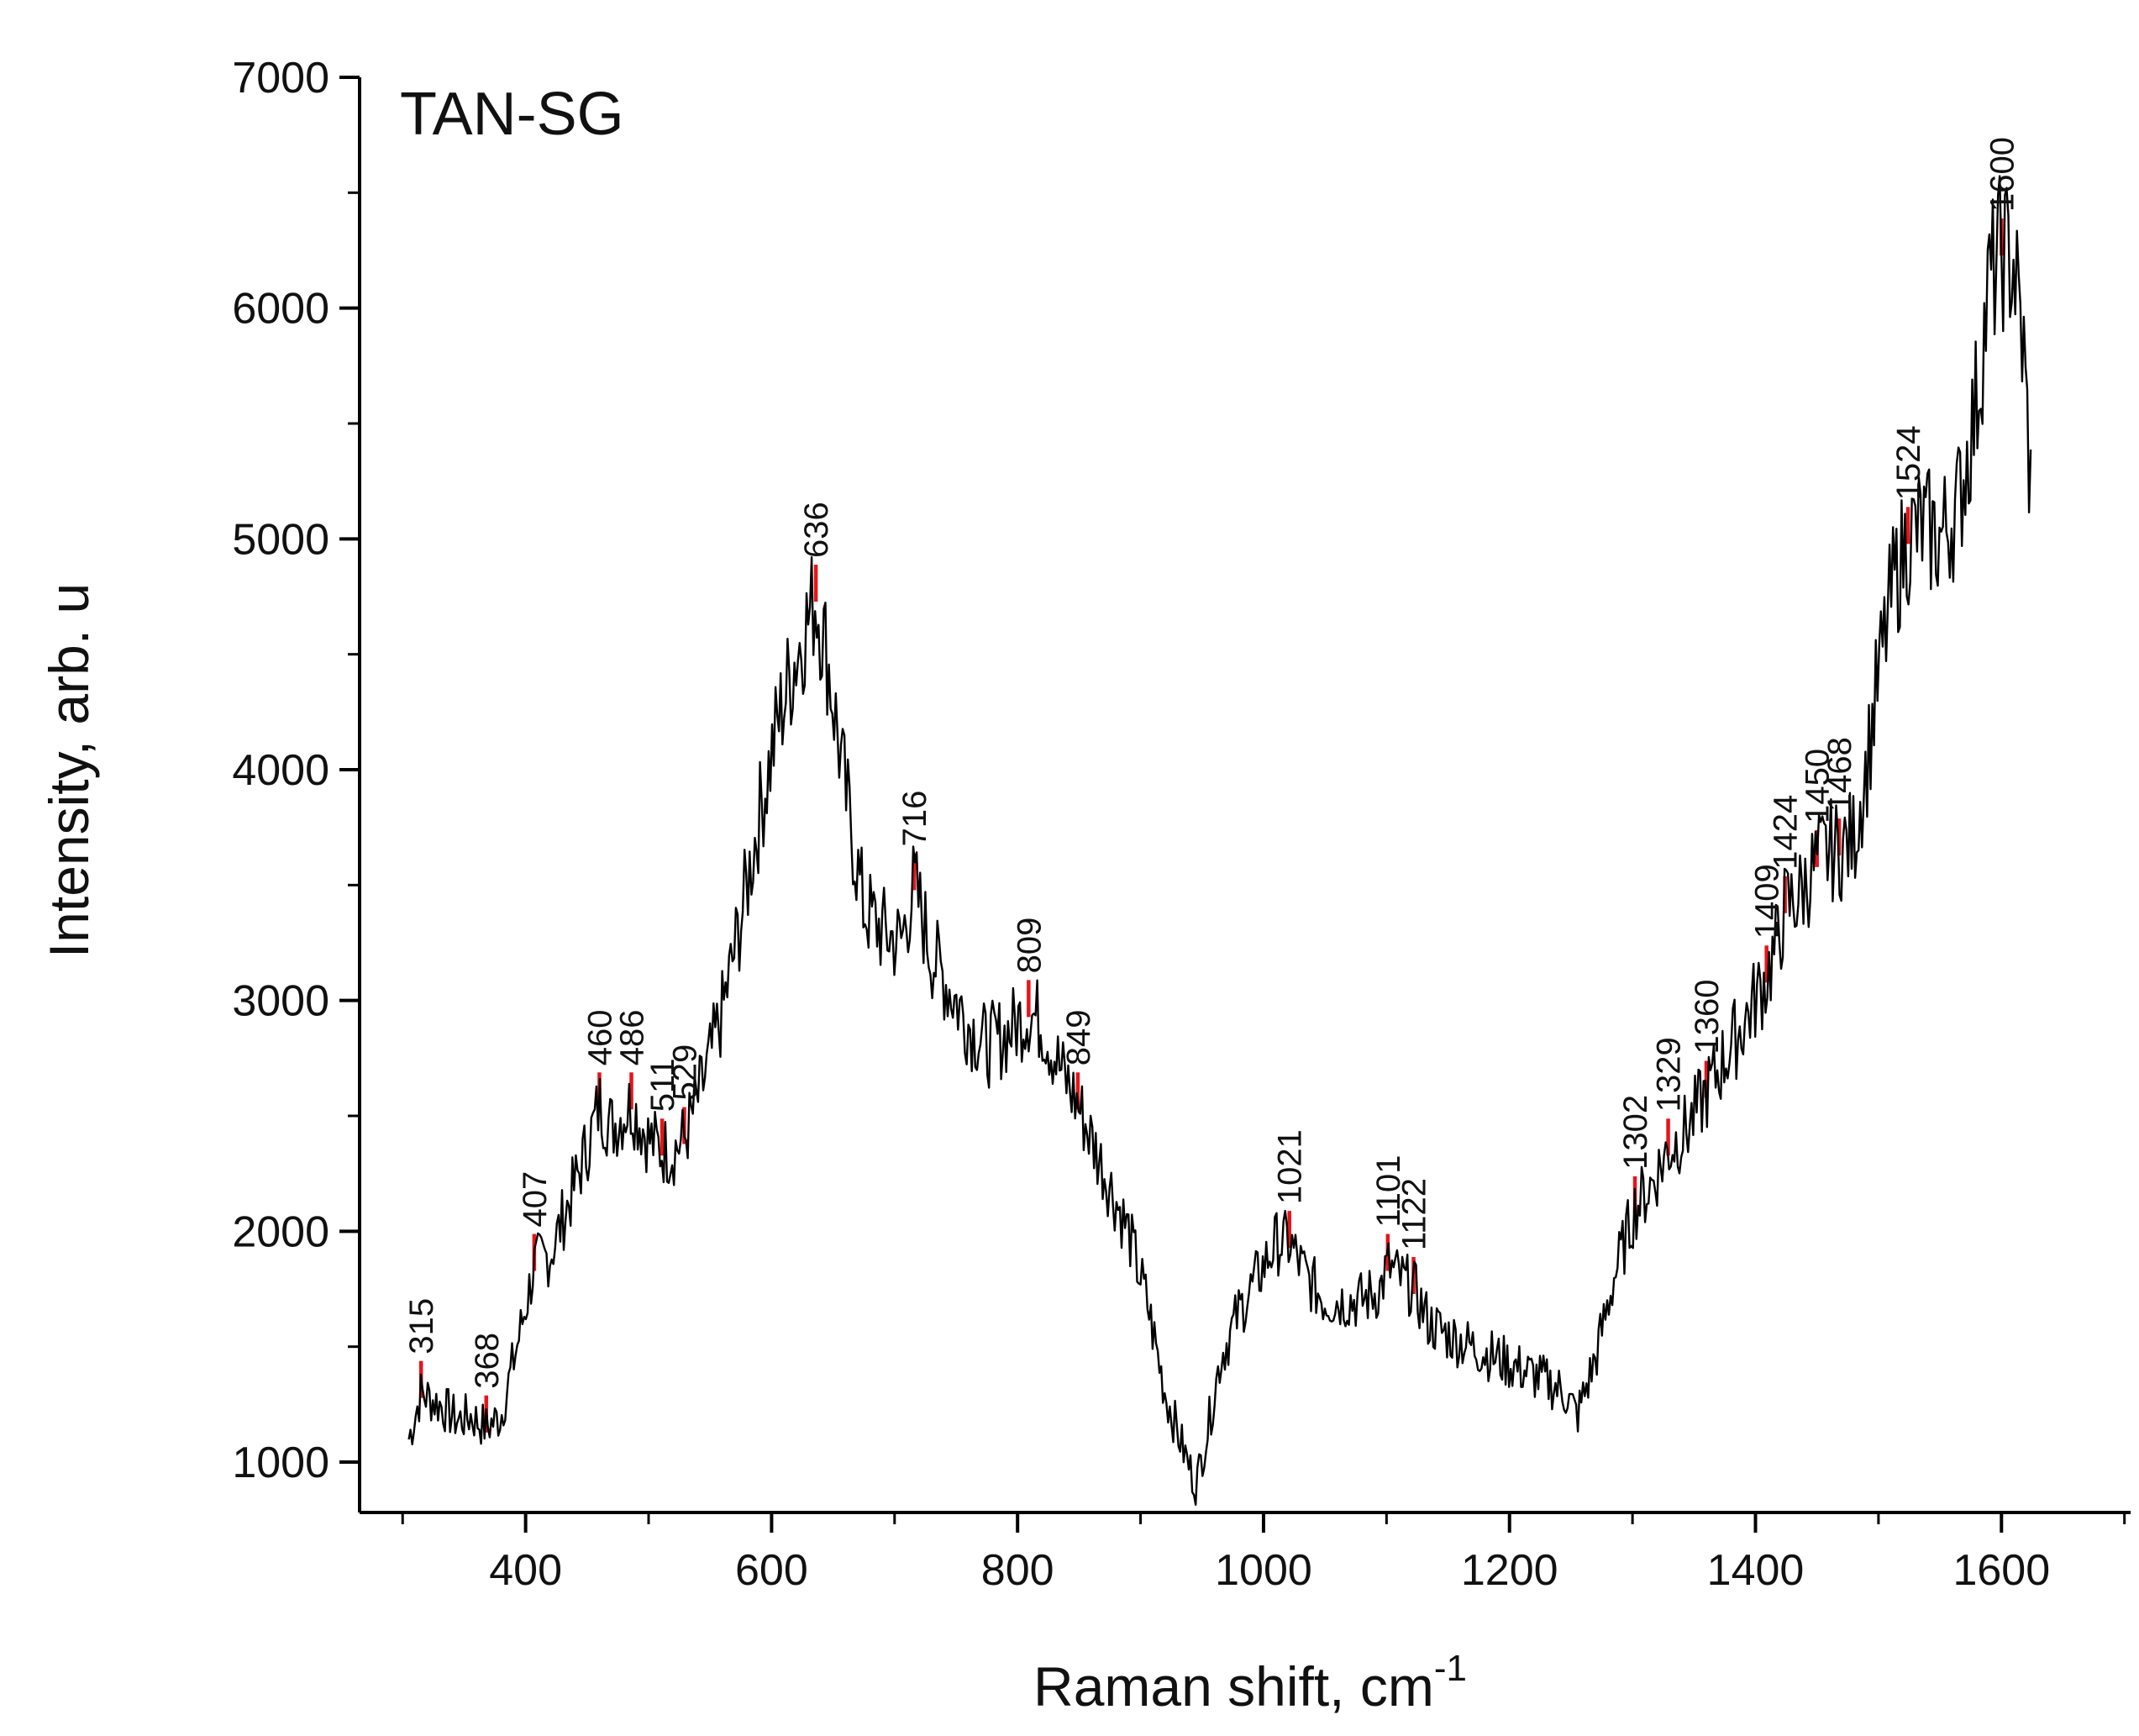  I want to click on x-axis-title: Raman shift, cm-1, so click(1250, 1683).